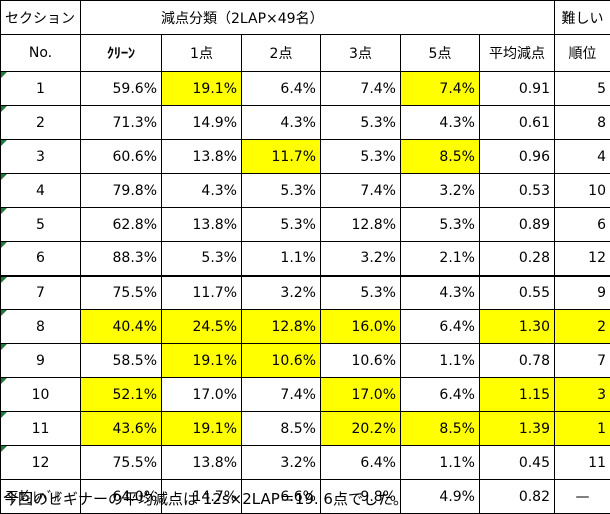 This screenshot has width=610, height=514. What do you see at coordinates (582, 327) in the screenshot?
I see `rank-cell: 2` at bounding box center [582, 327].